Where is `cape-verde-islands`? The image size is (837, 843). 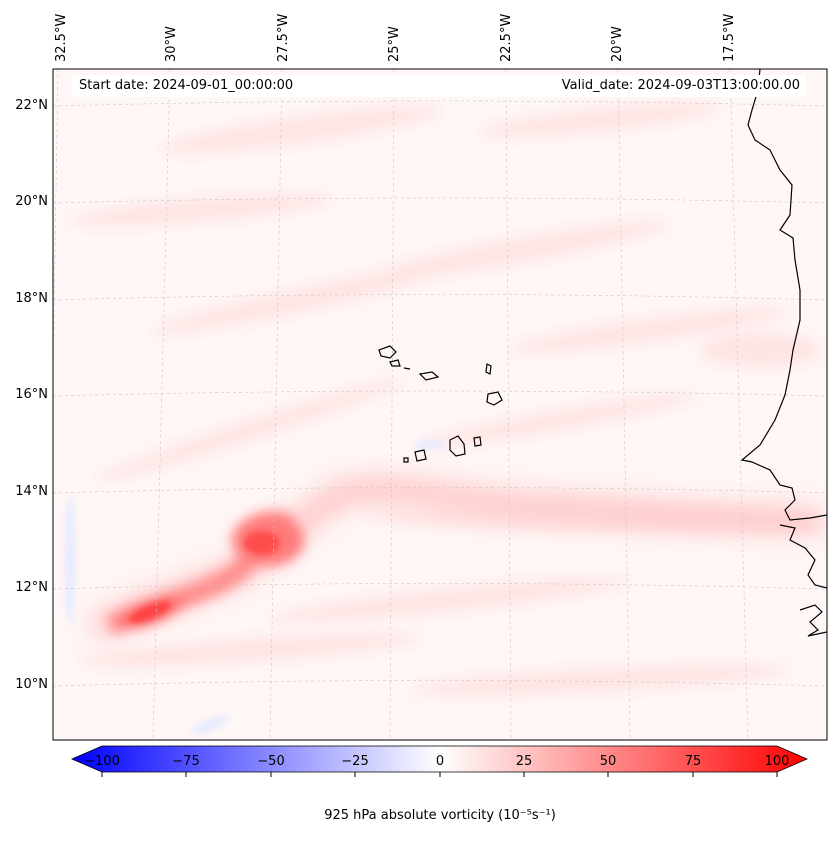 cape-verde-islands is located at coordinates (440, 404).